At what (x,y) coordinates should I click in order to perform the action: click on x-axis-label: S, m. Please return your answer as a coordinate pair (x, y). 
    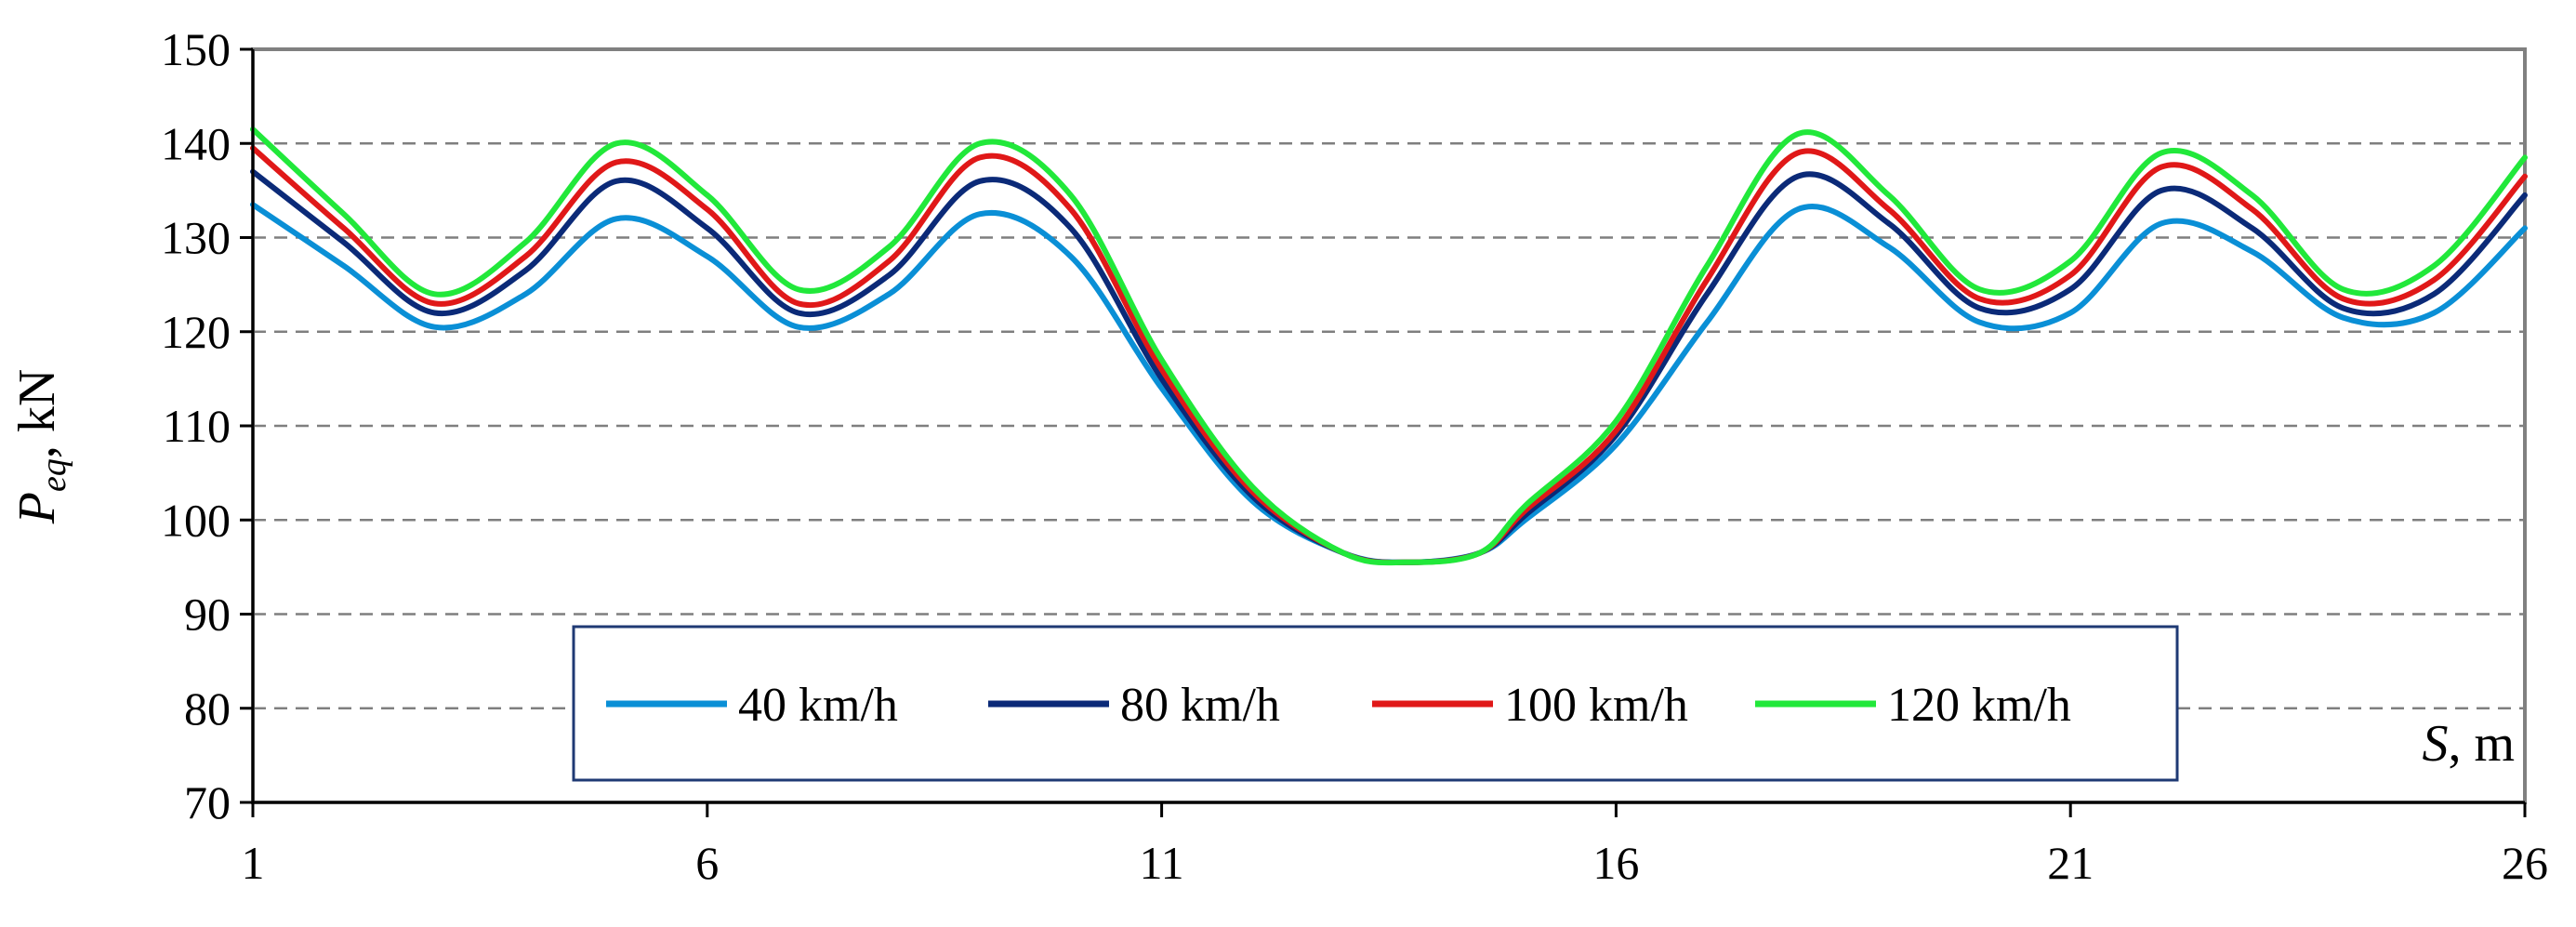
    Looking at the image, I should click on (2468, 744).